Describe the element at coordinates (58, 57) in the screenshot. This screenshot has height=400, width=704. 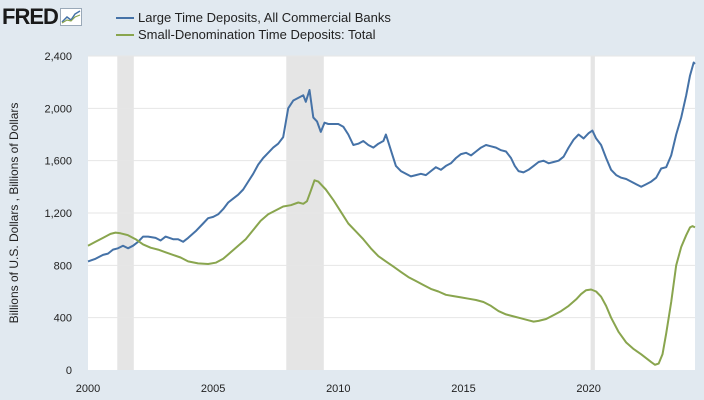
I see `y-tick-label: 2,400` at that location.